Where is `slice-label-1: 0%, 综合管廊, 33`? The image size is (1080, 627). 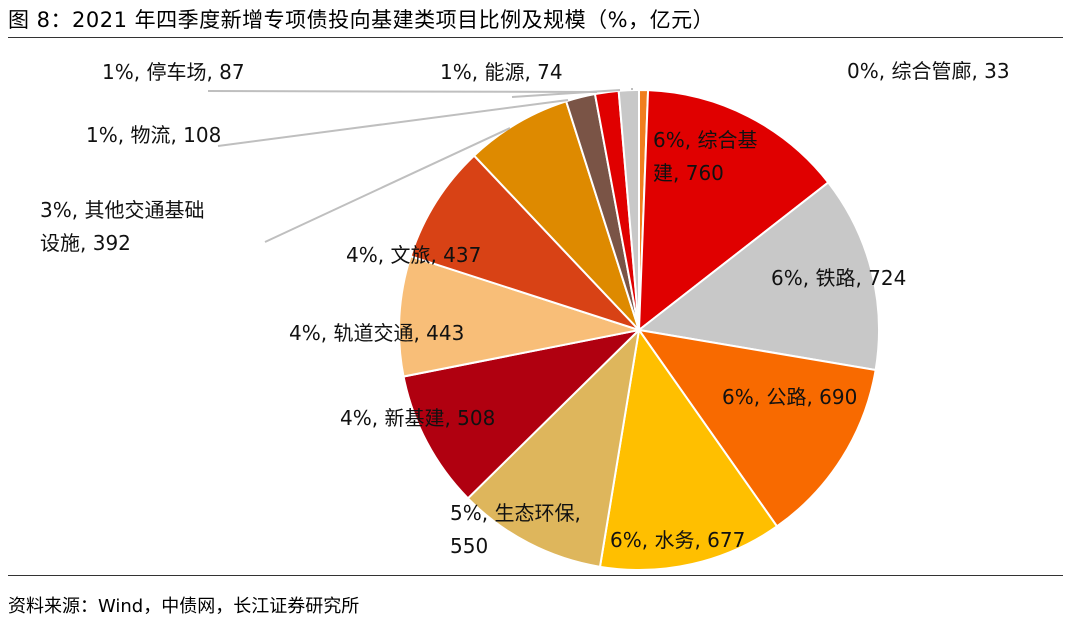
slice-label-1: 0%, 综合管廊, 33 is located at coordinates (928, 71).